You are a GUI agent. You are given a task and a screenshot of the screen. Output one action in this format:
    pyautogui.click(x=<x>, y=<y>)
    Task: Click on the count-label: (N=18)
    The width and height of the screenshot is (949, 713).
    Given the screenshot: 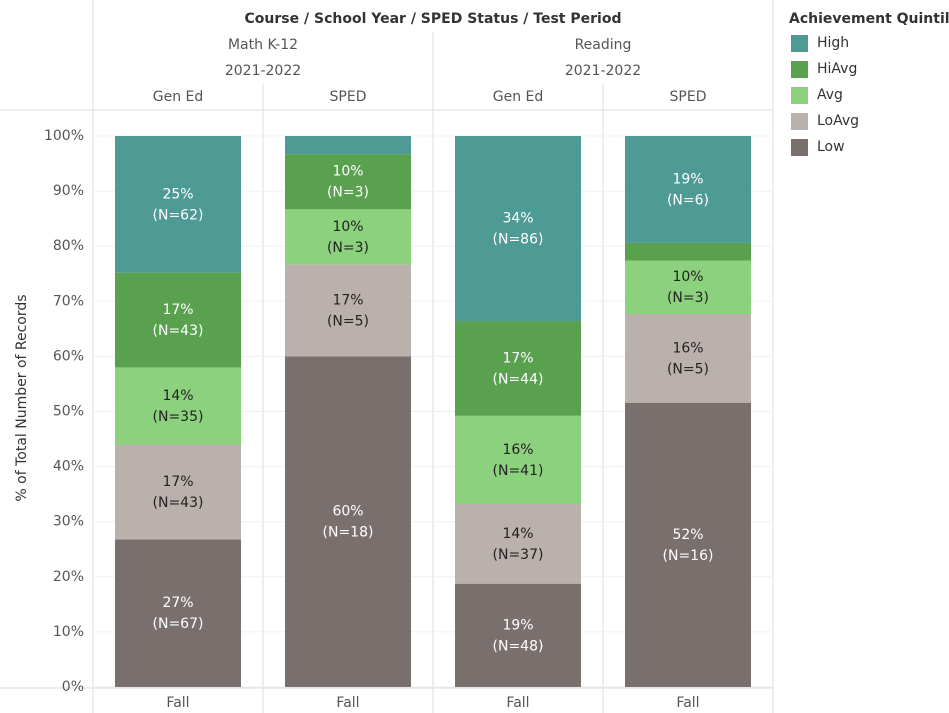 What is the action you would take?
    pyautogui.click(x=348, y=533)
    